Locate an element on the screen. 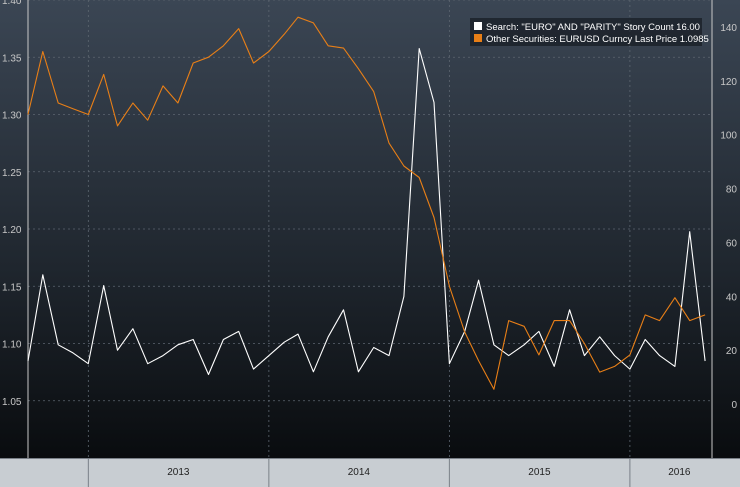 The width and height of the screenshot is (740, 487). x-axis-band is located at coordinates (370, 472).